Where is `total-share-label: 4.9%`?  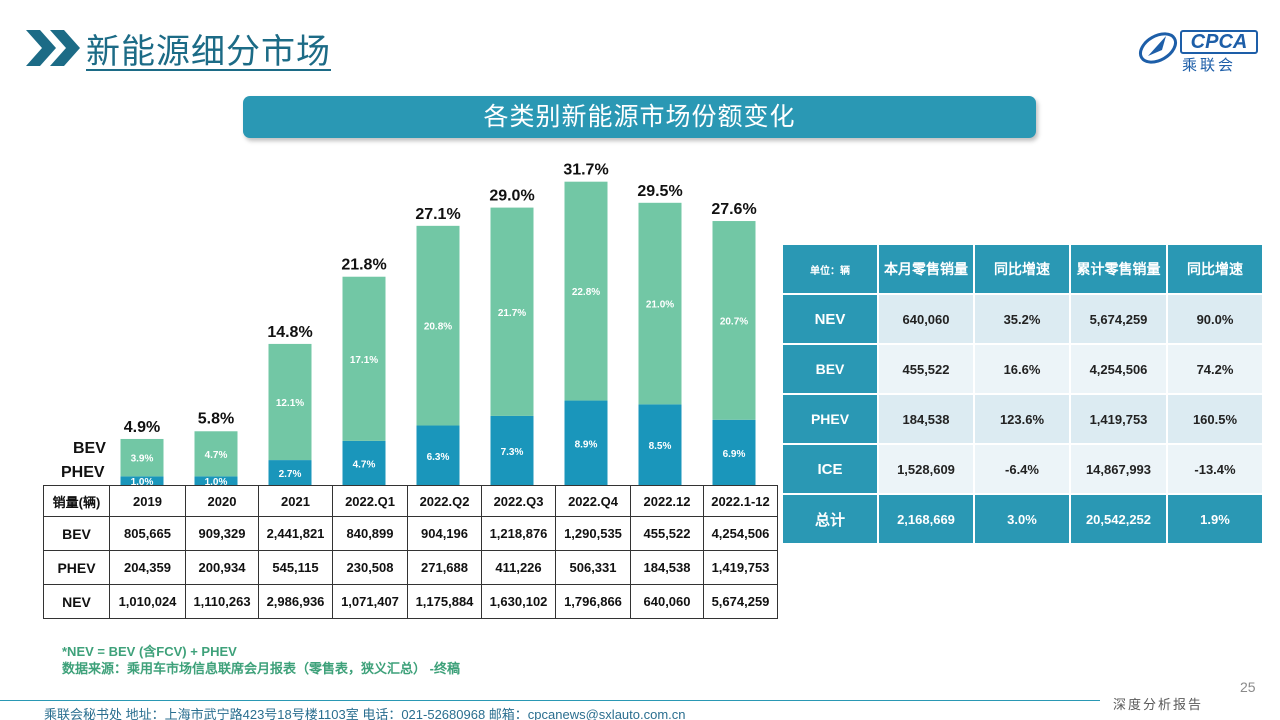
total-share-label: 4.9% is located at coordinates (142, 427).